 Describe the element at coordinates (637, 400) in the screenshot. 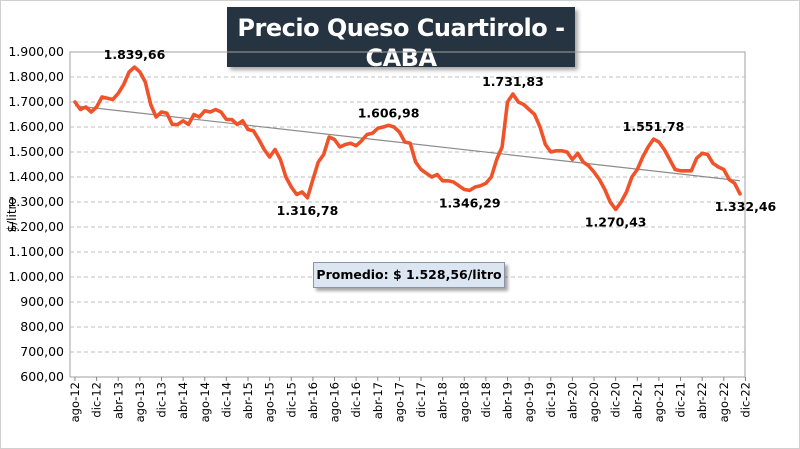

I see `x-tick-label: abr-21` at that location.